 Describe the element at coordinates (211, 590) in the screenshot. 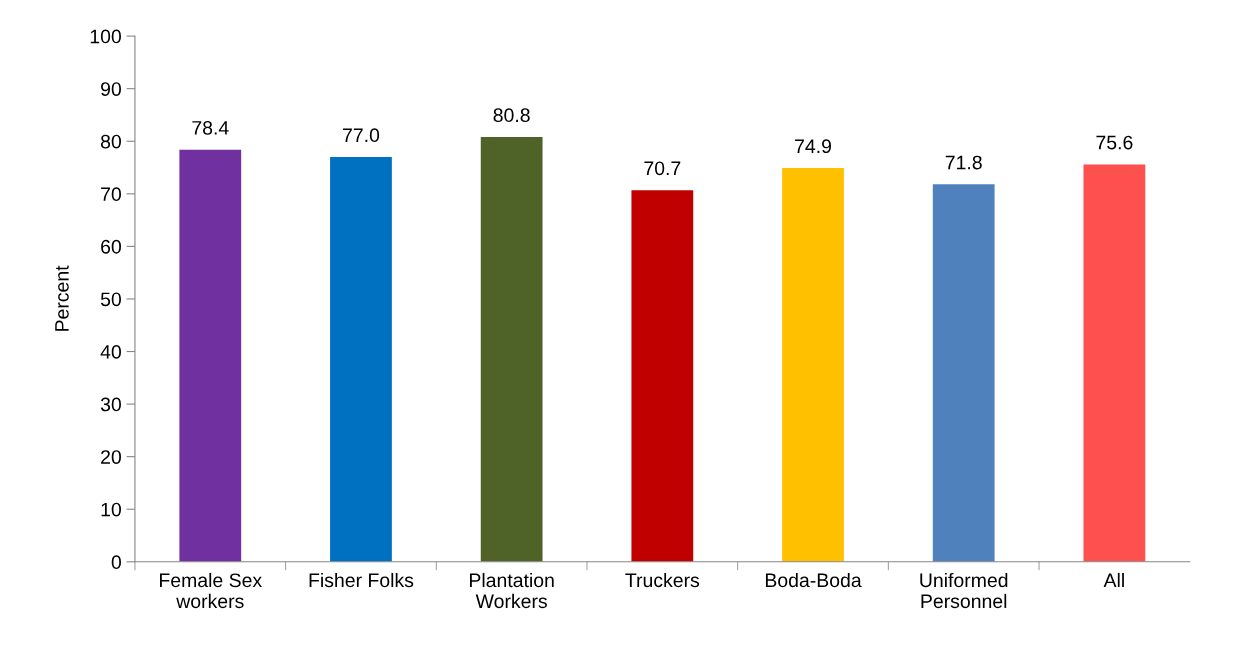

I see `x-tick-label: Female Sex workers` at that location.